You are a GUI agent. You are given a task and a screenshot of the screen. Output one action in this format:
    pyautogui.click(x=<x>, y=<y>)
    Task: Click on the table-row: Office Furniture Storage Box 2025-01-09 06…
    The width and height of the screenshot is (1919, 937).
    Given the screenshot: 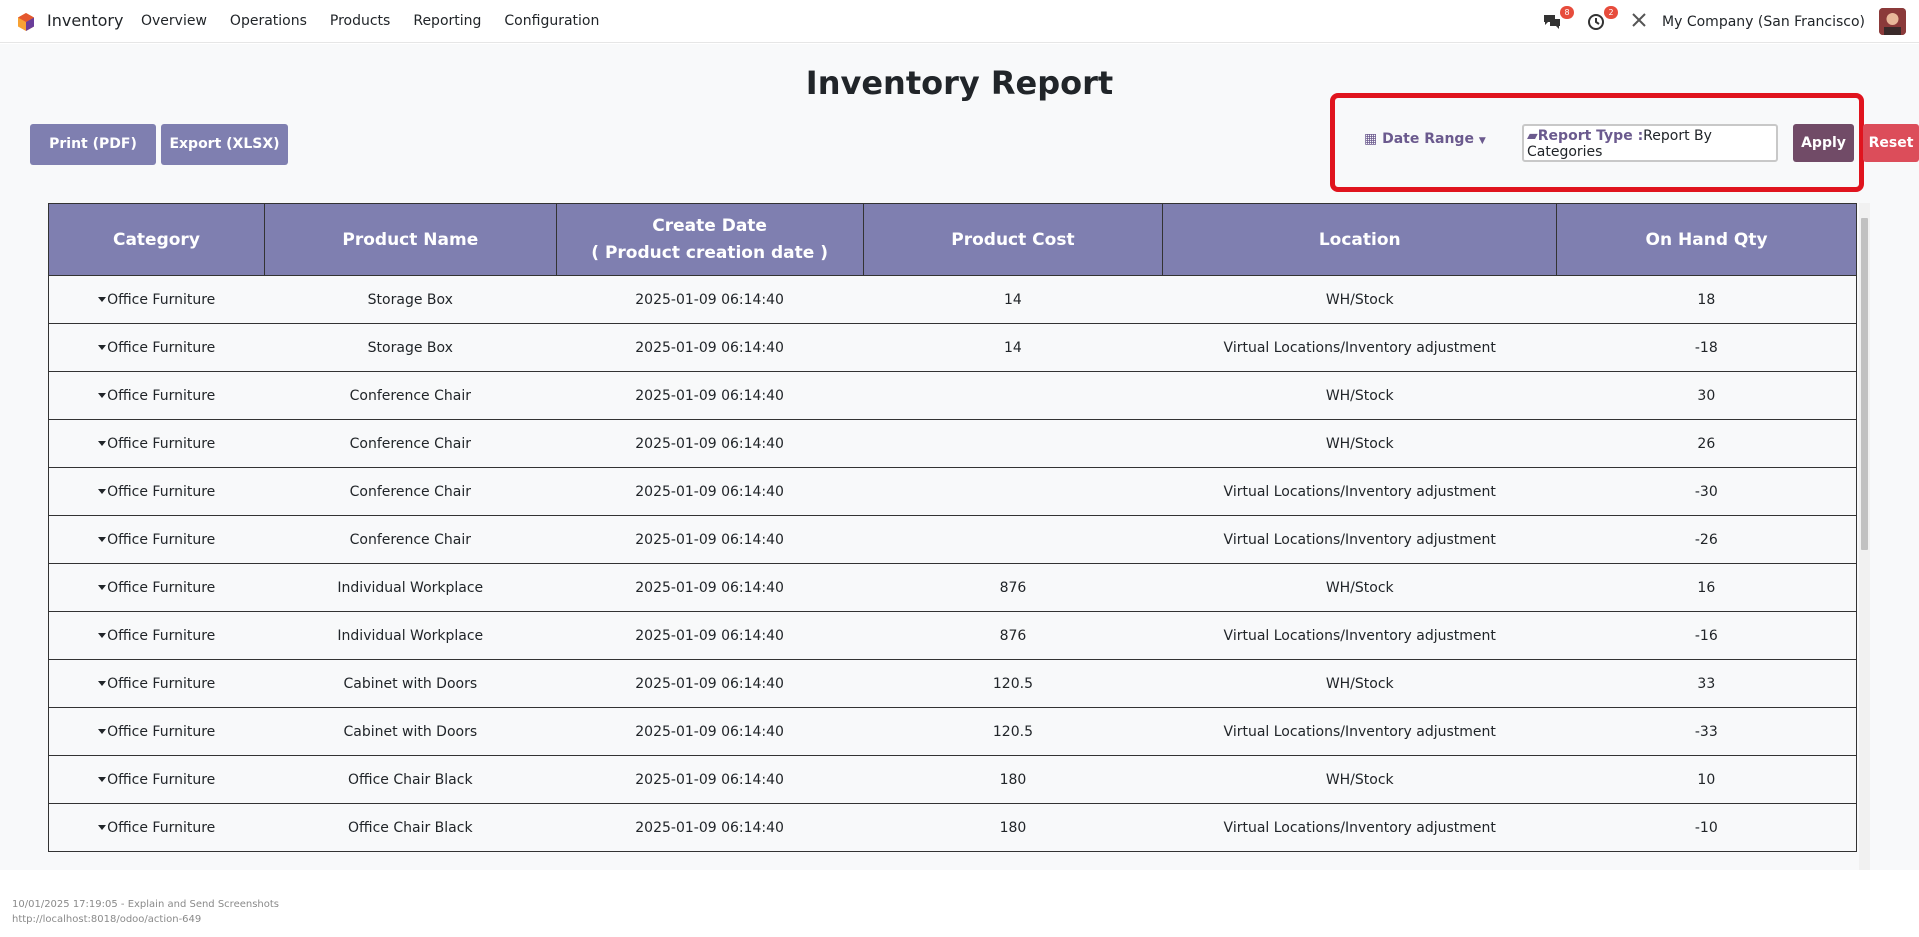 What is the action you would take?
    pyautogui.click(x=952, y=299)
    